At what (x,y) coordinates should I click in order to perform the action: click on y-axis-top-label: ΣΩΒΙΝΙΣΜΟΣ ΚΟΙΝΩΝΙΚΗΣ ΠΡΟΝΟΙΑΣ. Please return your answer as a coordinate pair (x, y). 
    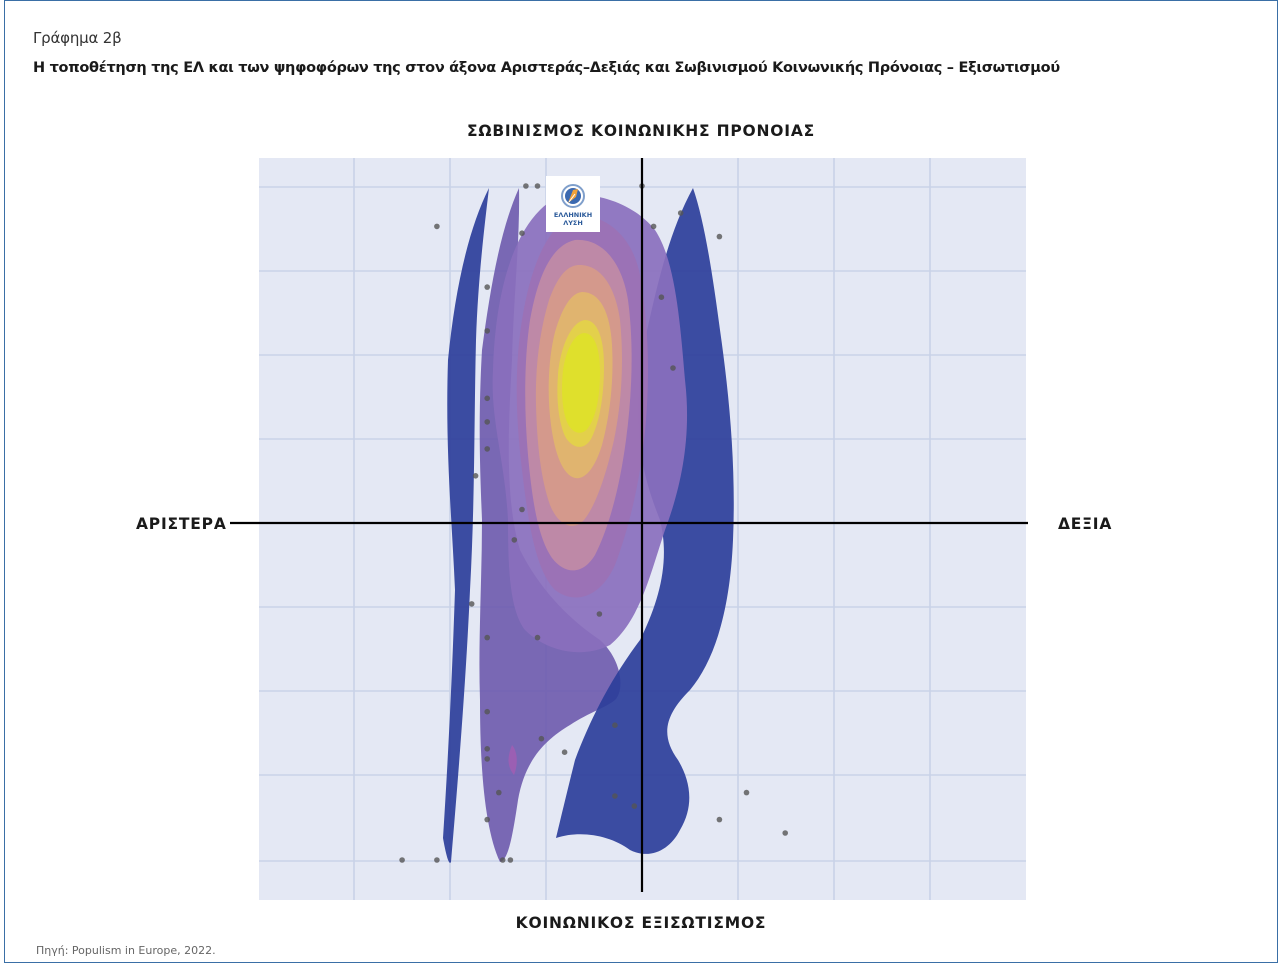
    Looking at the image, I should click on (641, 131).